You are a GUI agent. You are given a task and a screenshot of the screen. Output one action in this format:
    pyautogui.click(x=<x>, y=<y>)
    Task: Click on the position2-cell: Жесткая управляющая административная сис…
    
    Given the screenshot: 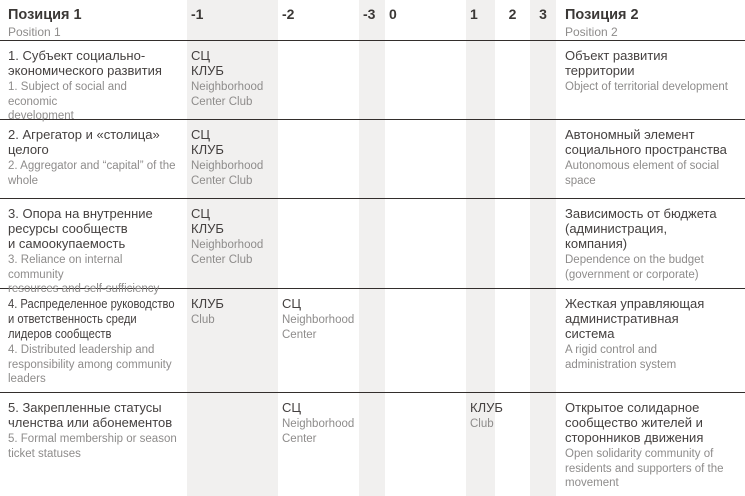 What is the action you would take?
    pyautogui.click(x=650, y=340)
    